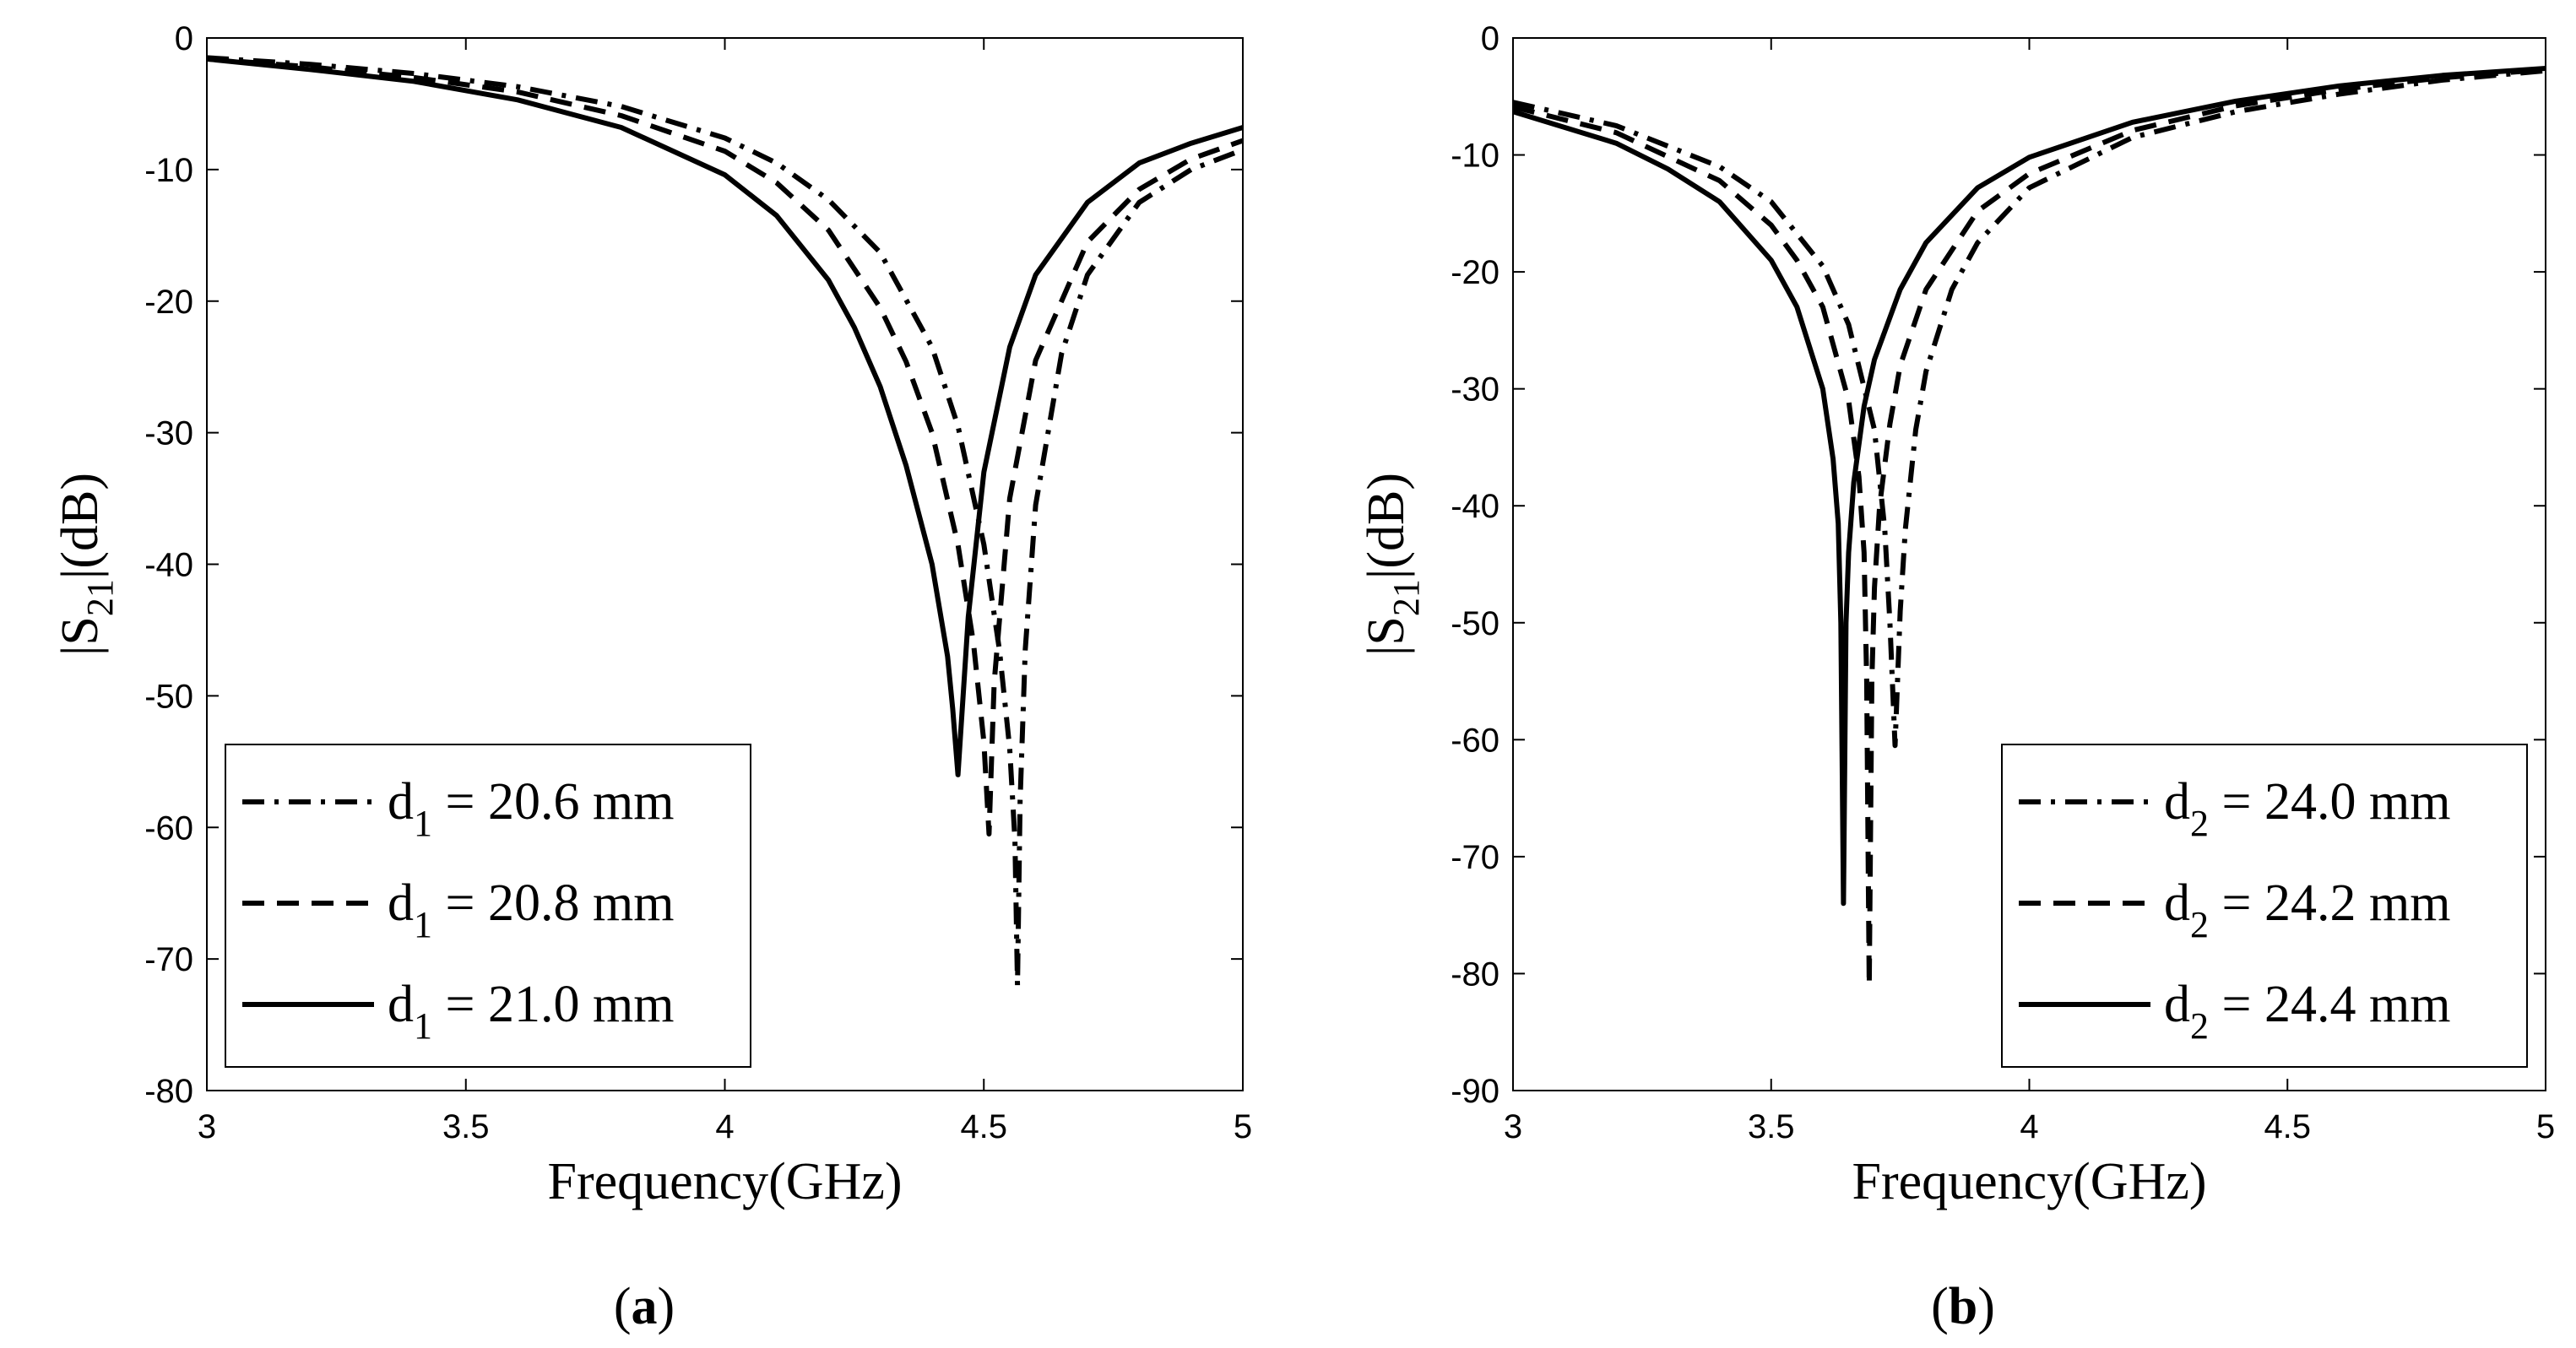 The height and width of the screenshot is (1348, 2576). I want to click on legend-label-1: d2 = 24.0 mm, so click(2307, 808).